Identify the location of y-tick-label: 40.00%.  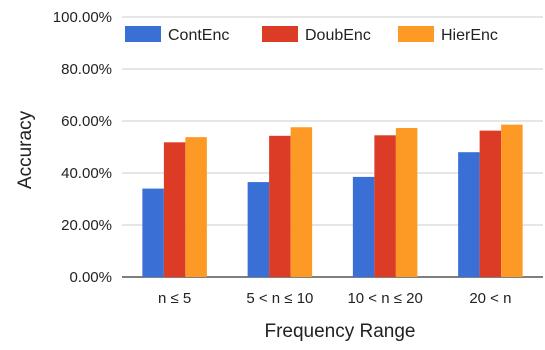
(86, 173).